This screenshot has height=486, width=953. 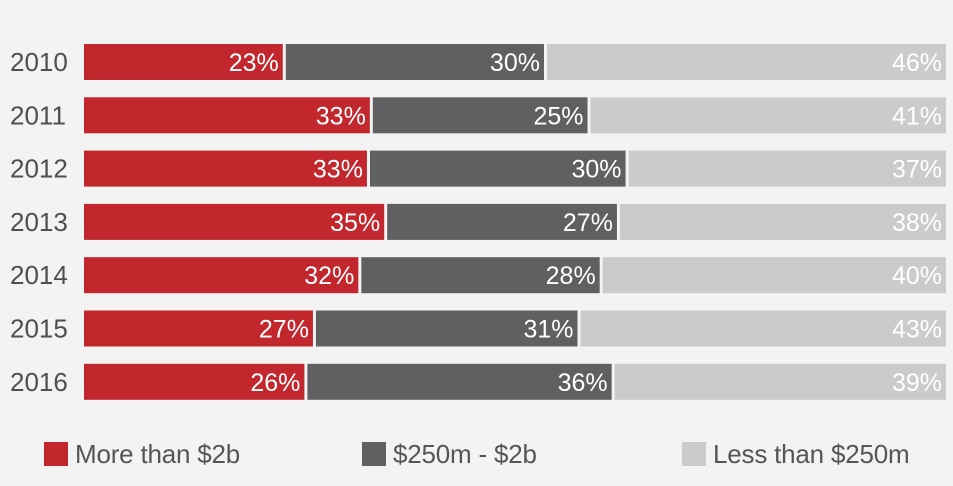 What do you see at coordinates (329, 276) in the screenshot?
I see `value-label-more-than-2b-2014: 32%` at bounding box center [329, 276].